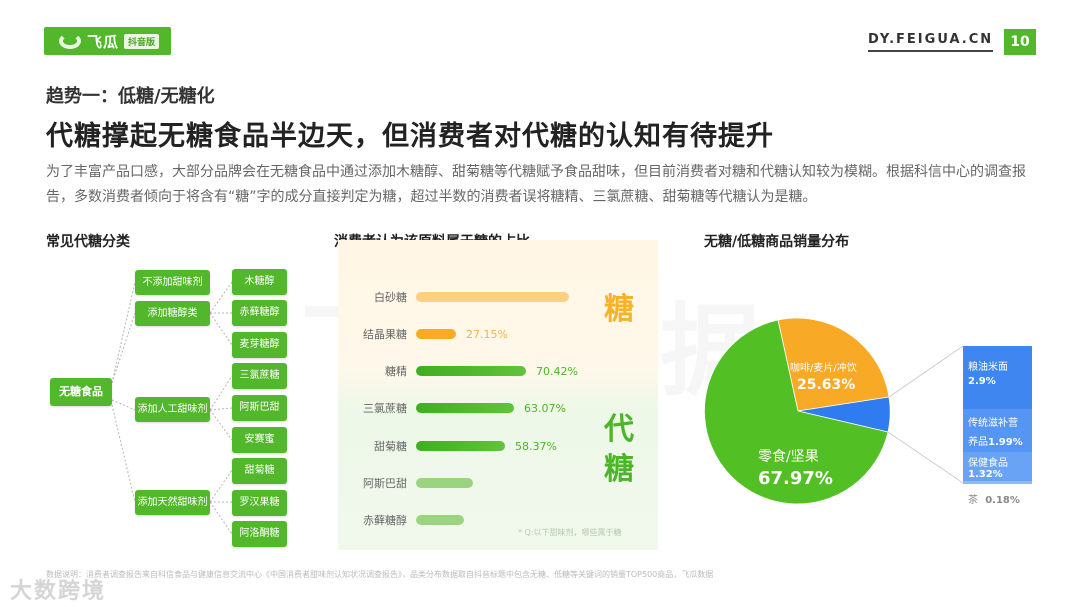 The height and width of the screenshot is (607, 1080). I want to click on tree-node-level1: 添加糖醇类, so click(172, 313).